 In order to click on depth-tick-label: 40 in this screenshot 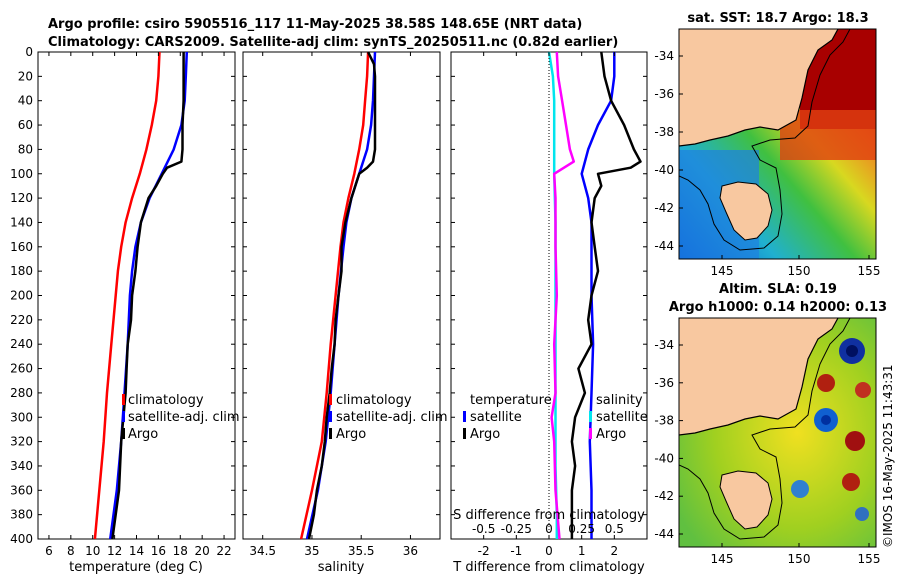, I will do `click(25, 101)`.